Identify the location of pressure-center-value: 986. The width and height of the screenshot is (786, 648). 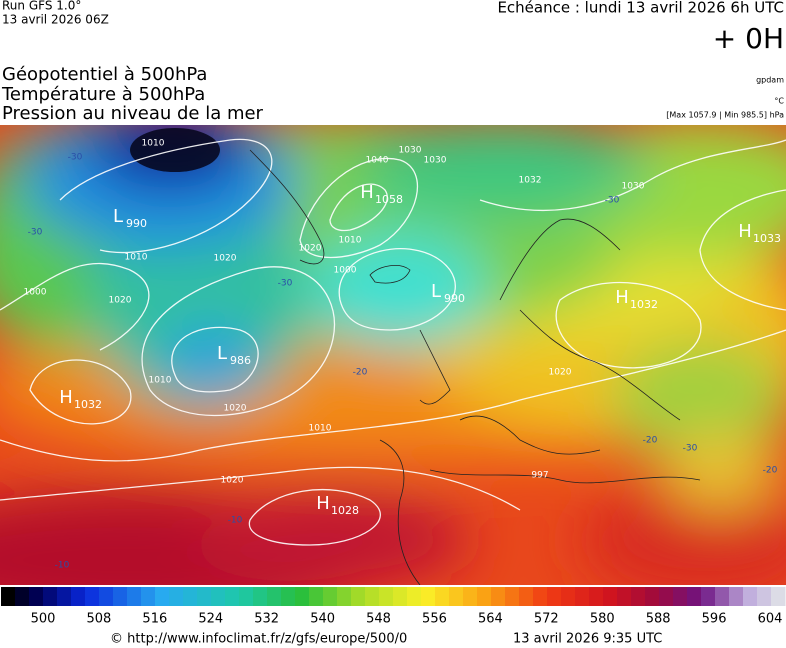
(240, 360).